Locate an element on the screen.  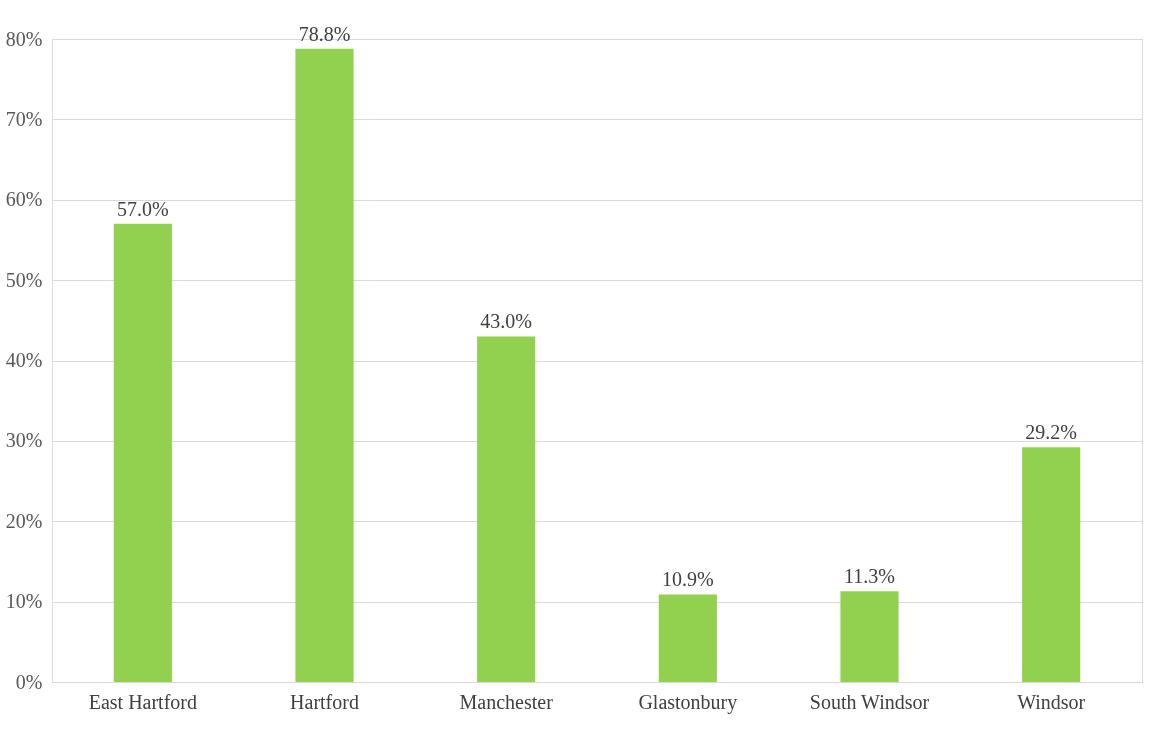
y-tick-label: 30% is located at coordinates (24, 440).